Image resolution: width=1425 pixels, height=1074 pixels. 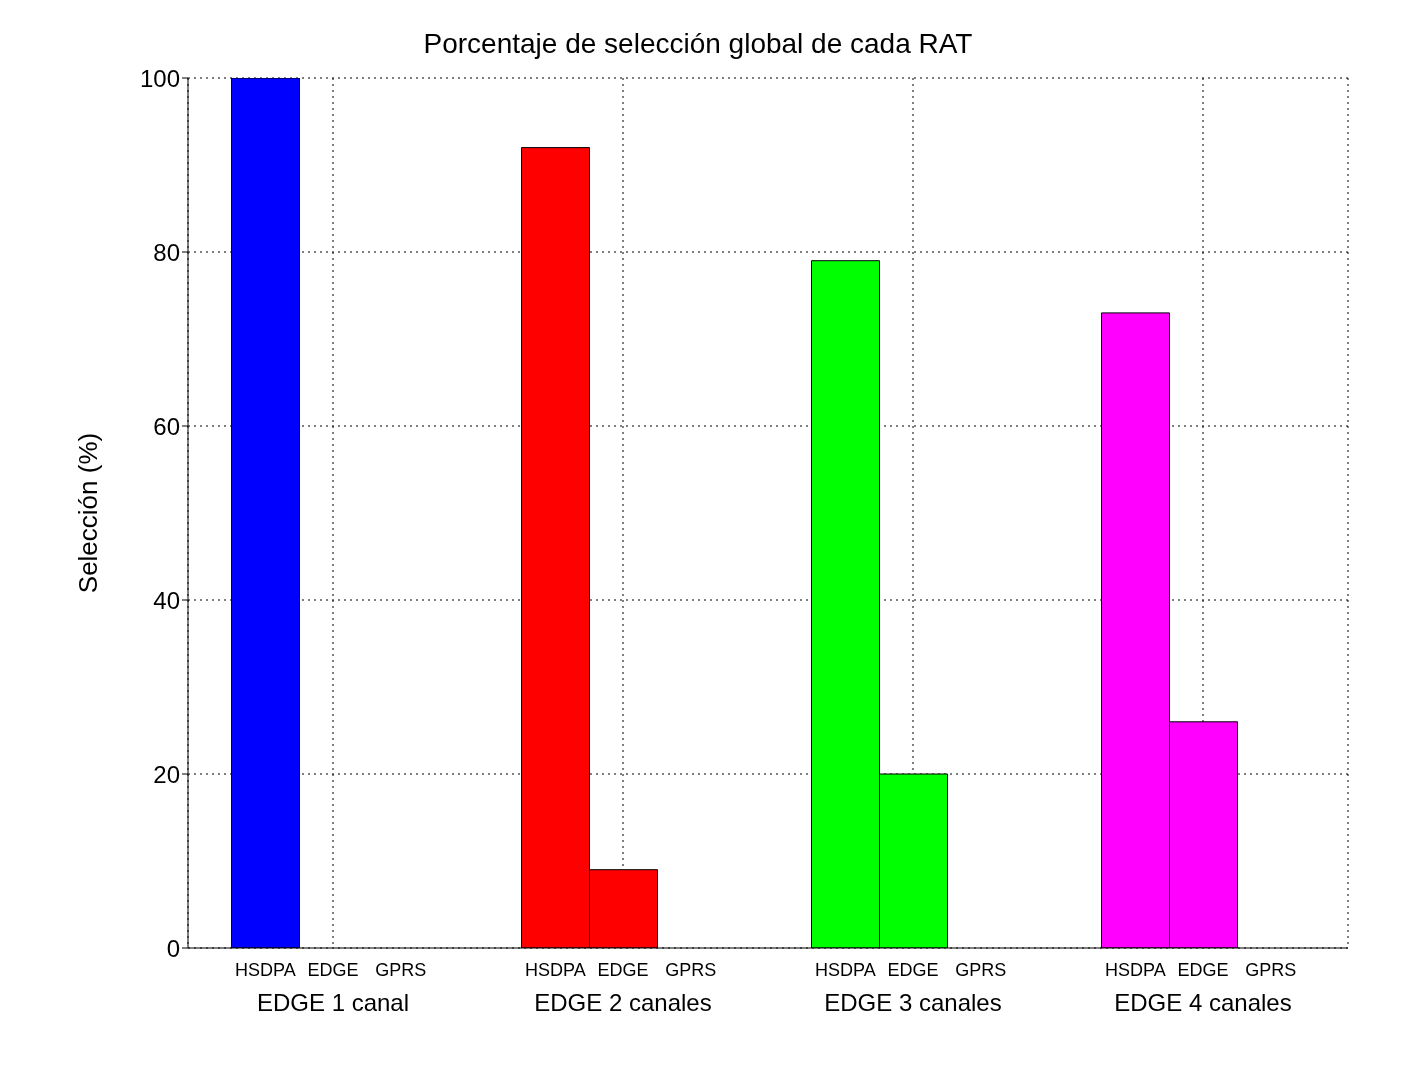 What do you see at coordinates (698, 44) in the screenshot?
I see `chart-title: Porcentaje de selección global de cada RAT` at bounding box center [698, 44].